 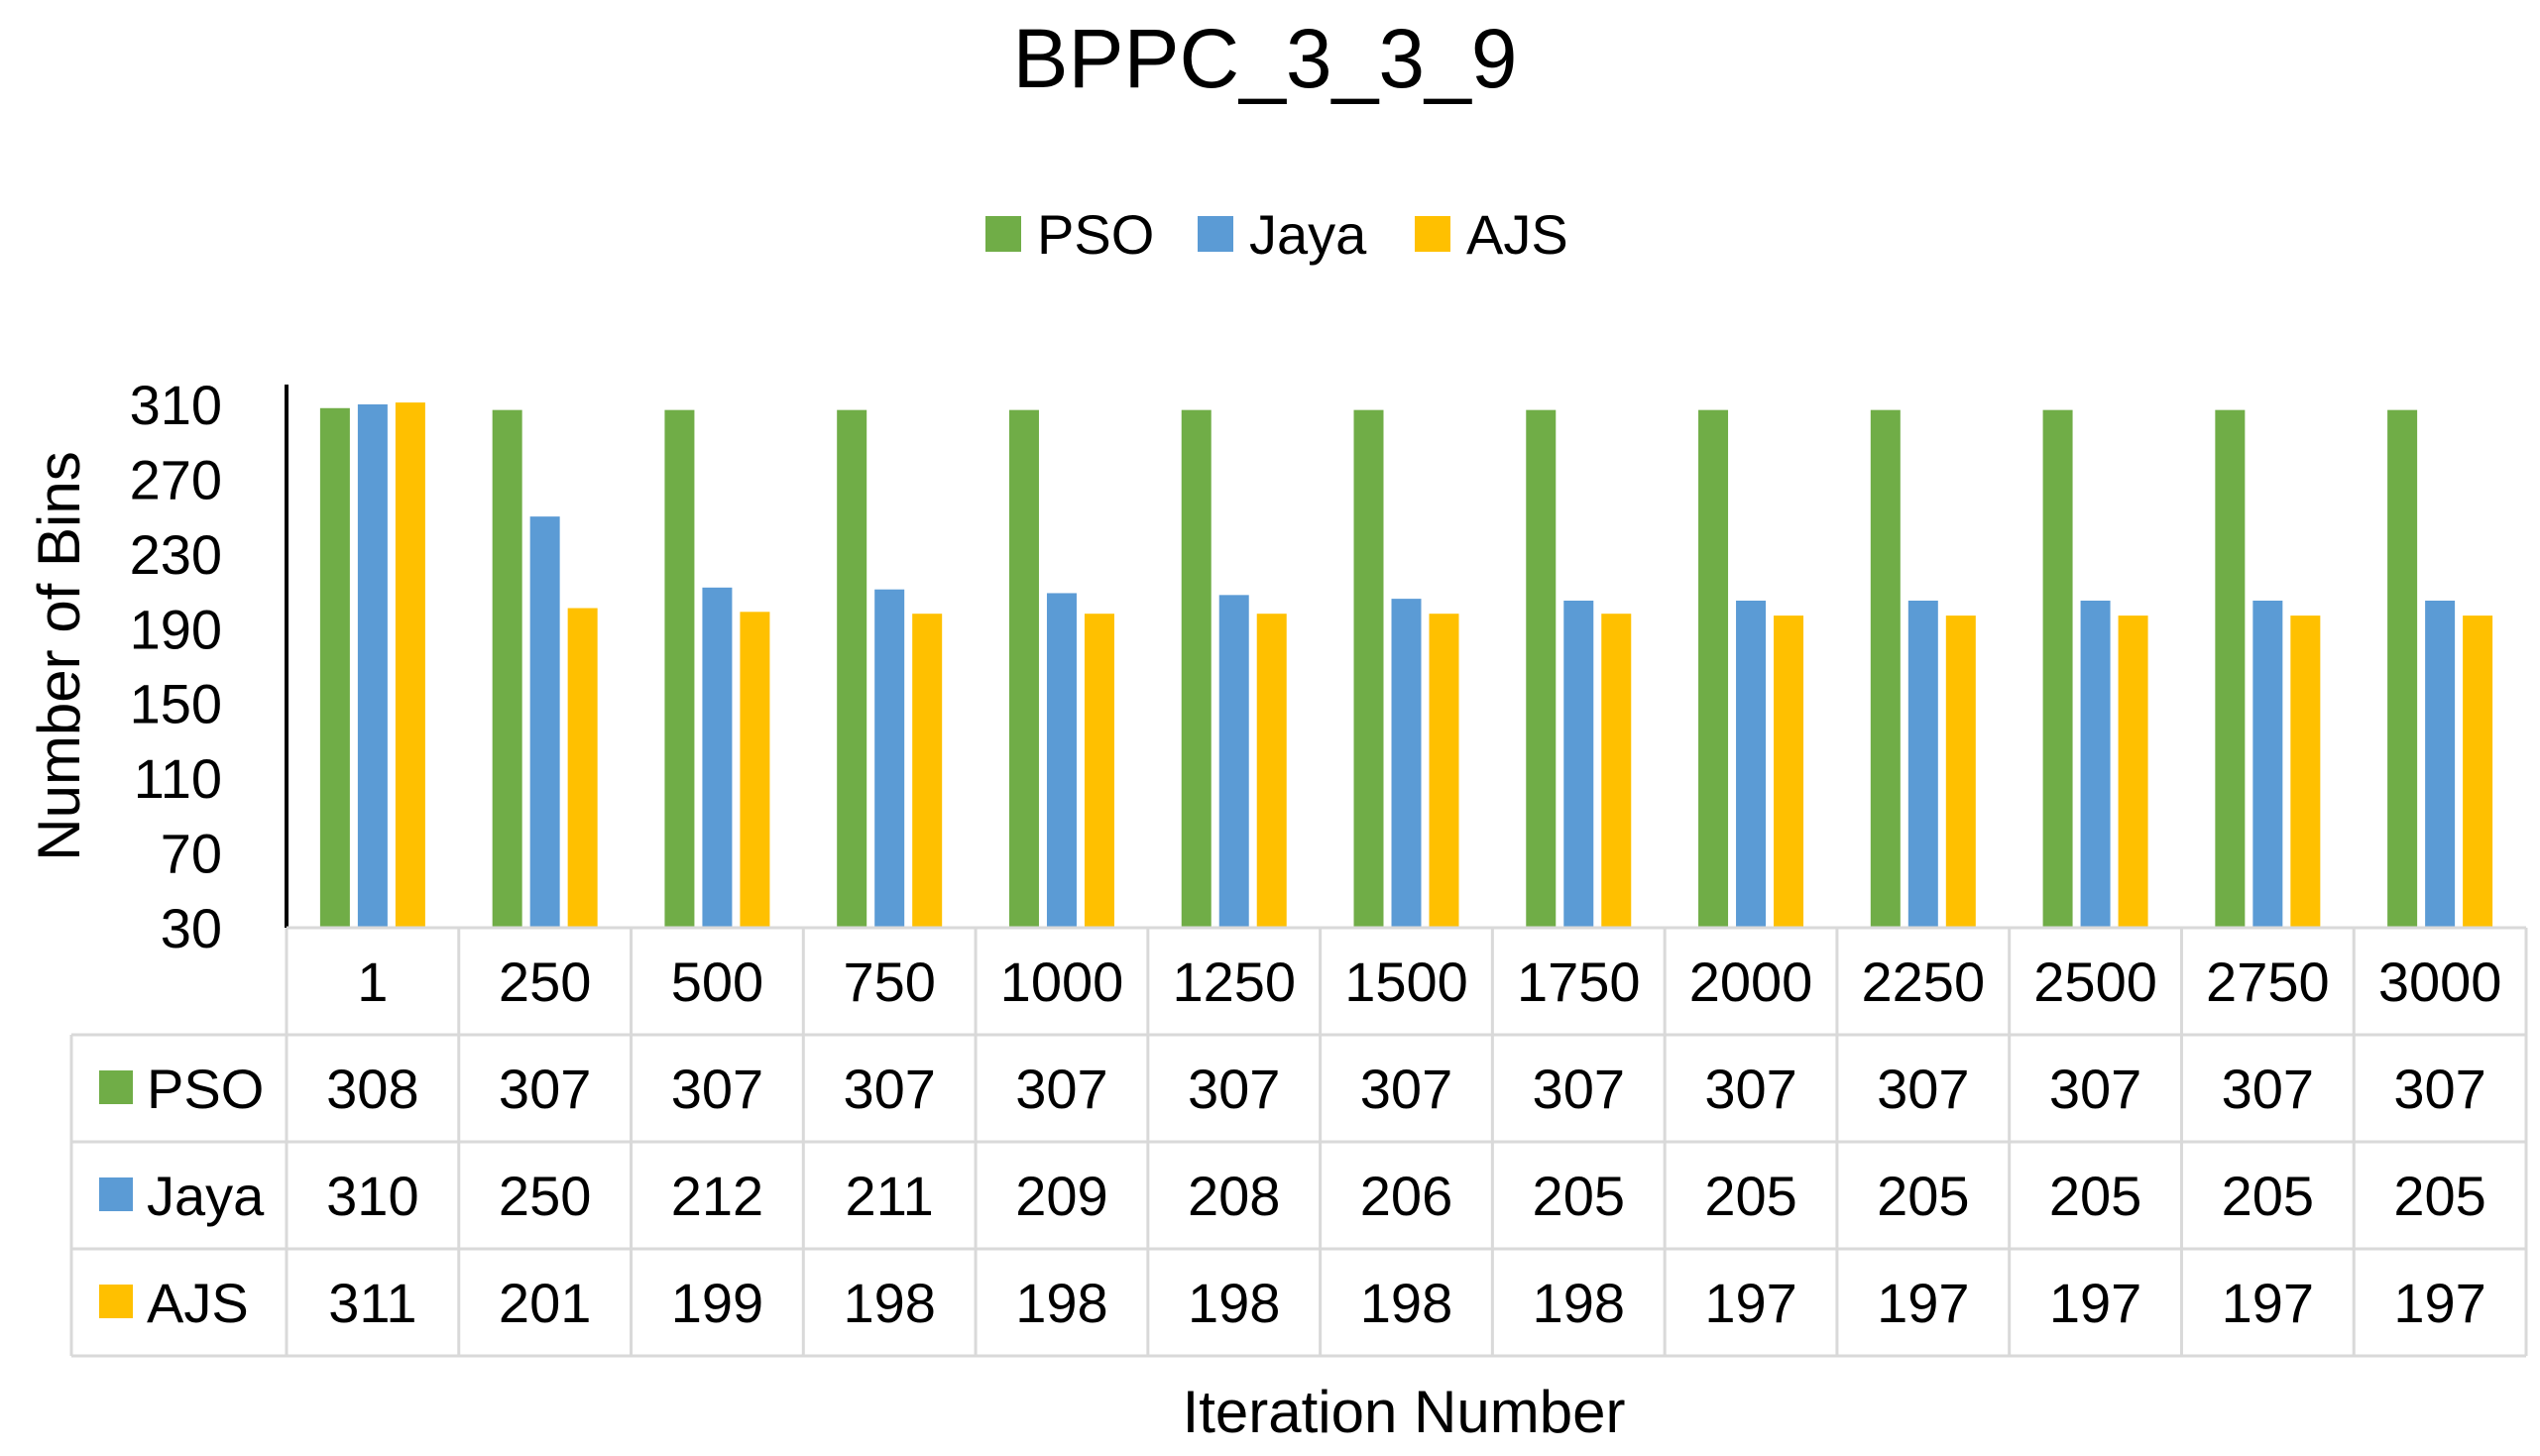 What do you see at coordinates (2095, 982) in the screenshot?
I see `x-tick-label: 2500` at bounding box center [2095, 982].